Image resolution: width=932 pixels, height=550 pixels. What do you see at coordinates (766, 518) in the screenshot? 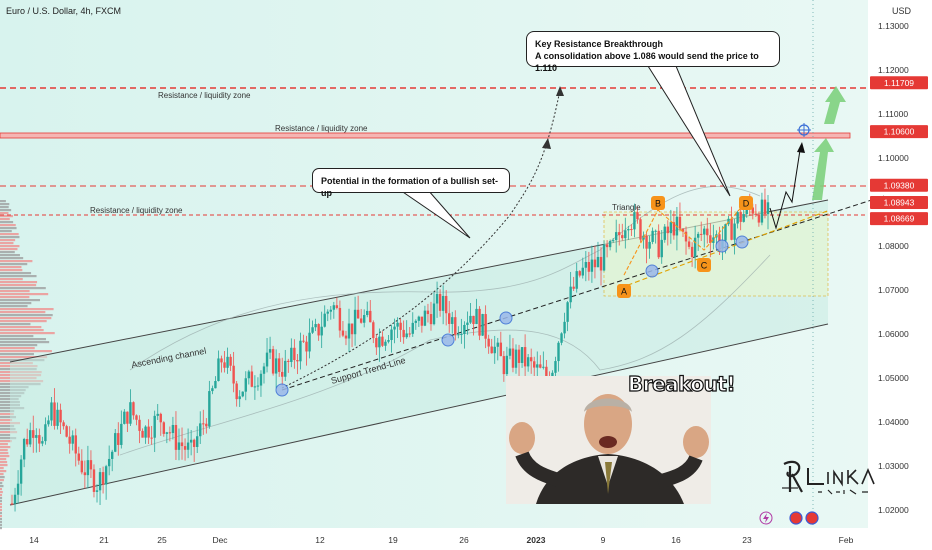
I see `lightning-icon` at bounding box center [766, 518].